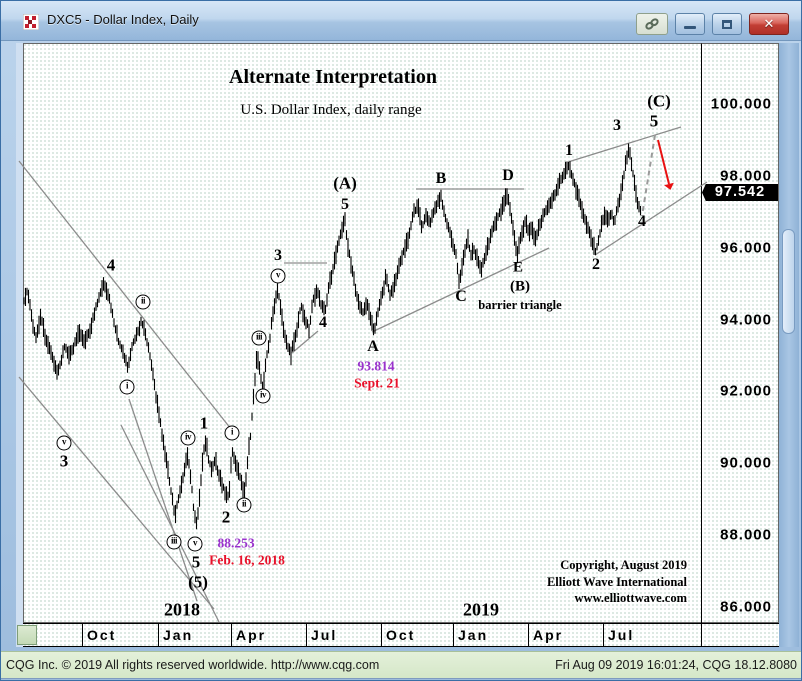 The height and width of the screenshot is (681, 802). I want to click on y-axis-price-label: 86.000, so click(746, 607).